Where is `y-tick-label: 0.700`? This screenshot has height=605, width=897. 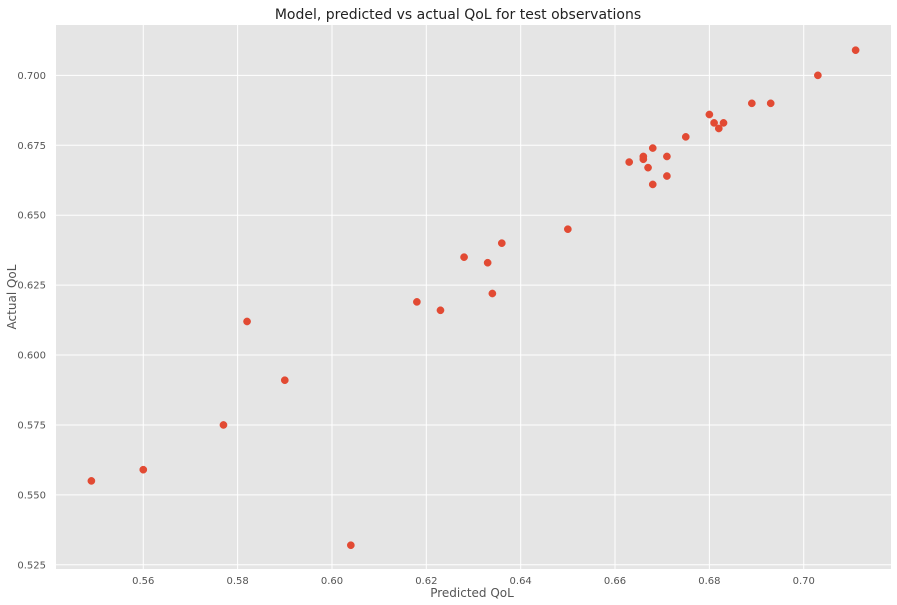
y-tick-label: 0.700 is located at coordinates (31, 76).